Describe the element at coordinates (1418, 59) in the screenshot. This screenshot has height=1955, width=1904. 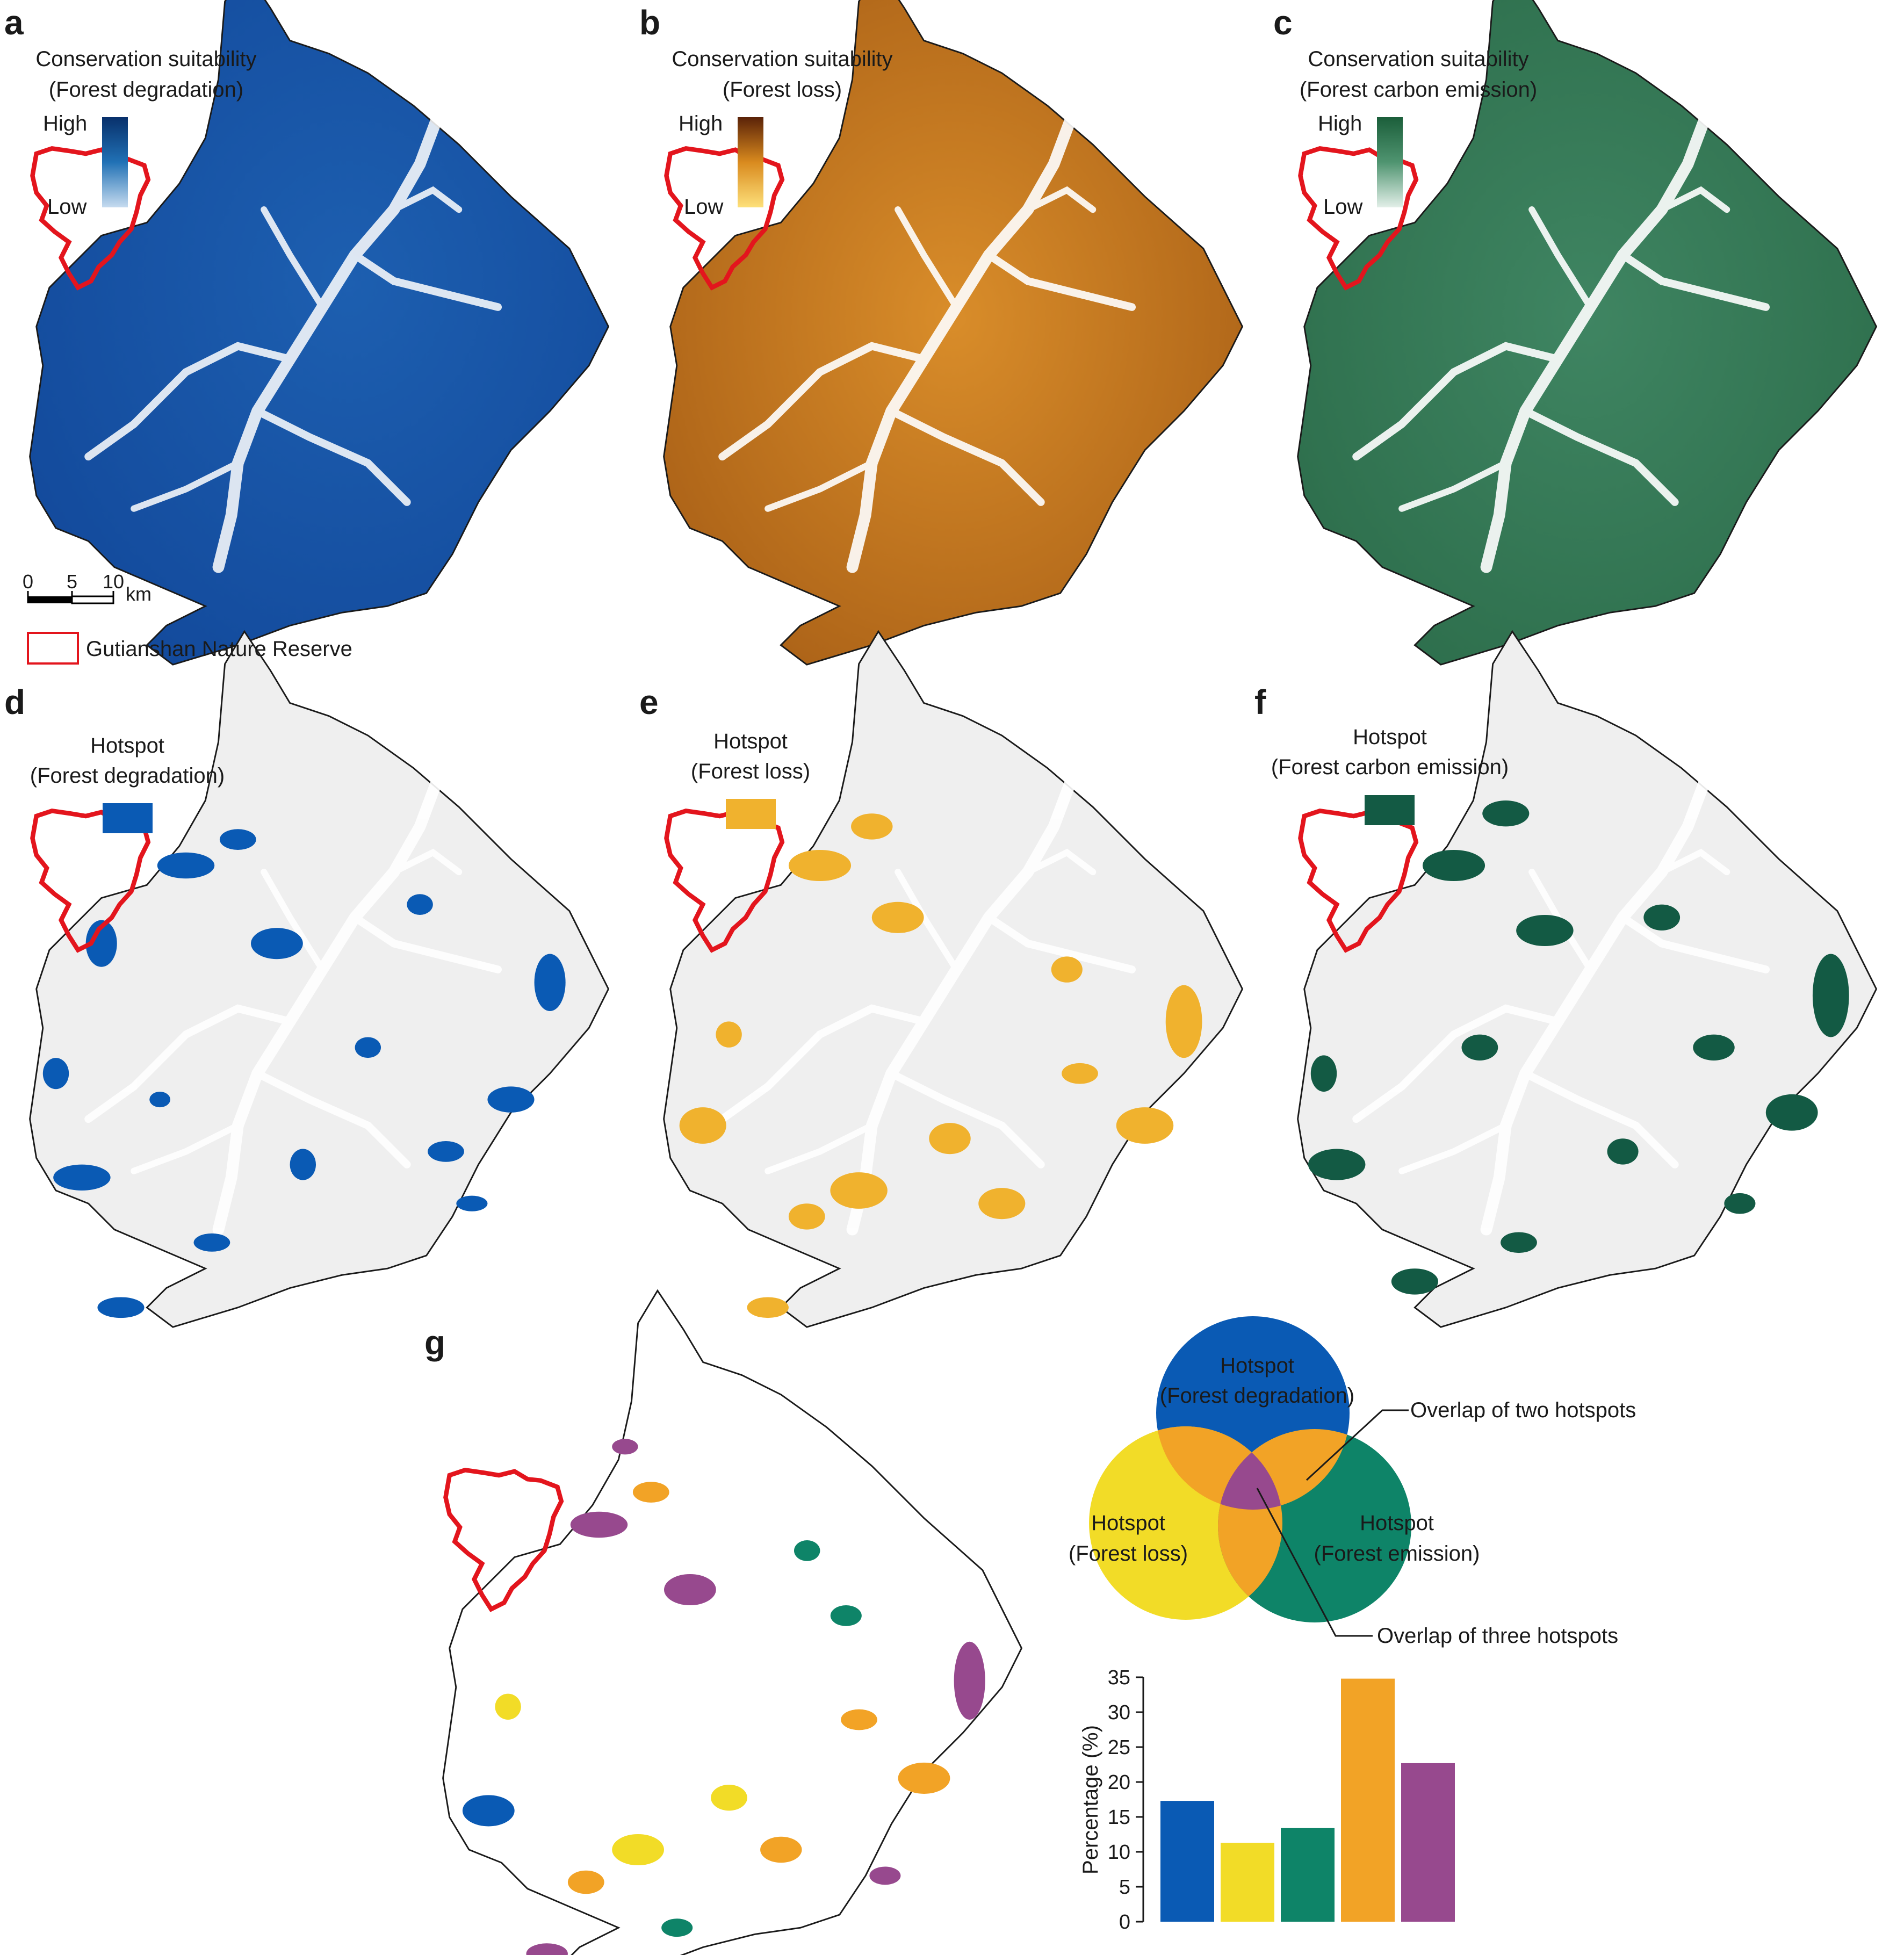
I see `title-c-line1: Conservation suitability` at that location.